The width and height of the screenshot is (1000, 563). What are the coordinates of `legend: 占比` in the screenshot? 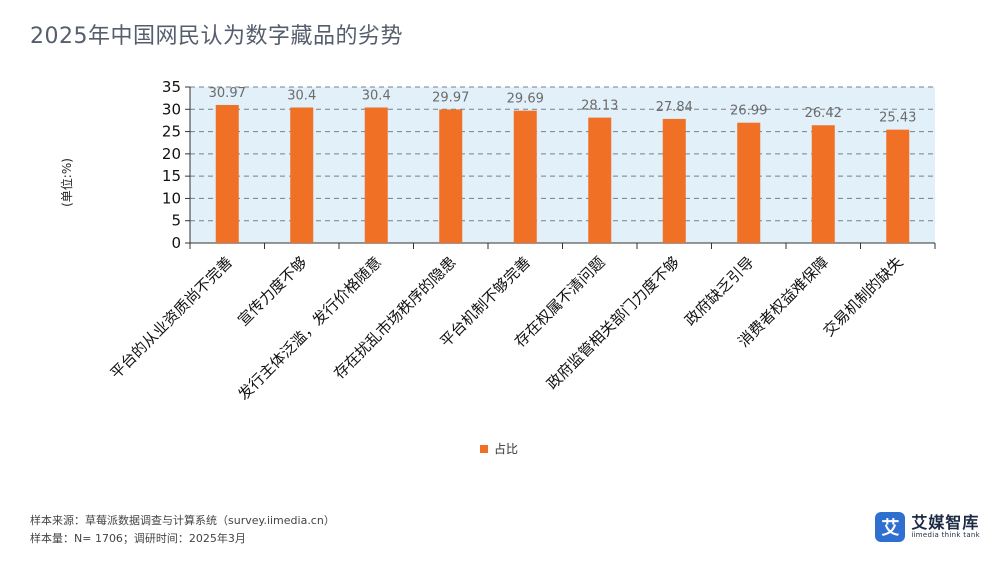 It's located at (499, 448).